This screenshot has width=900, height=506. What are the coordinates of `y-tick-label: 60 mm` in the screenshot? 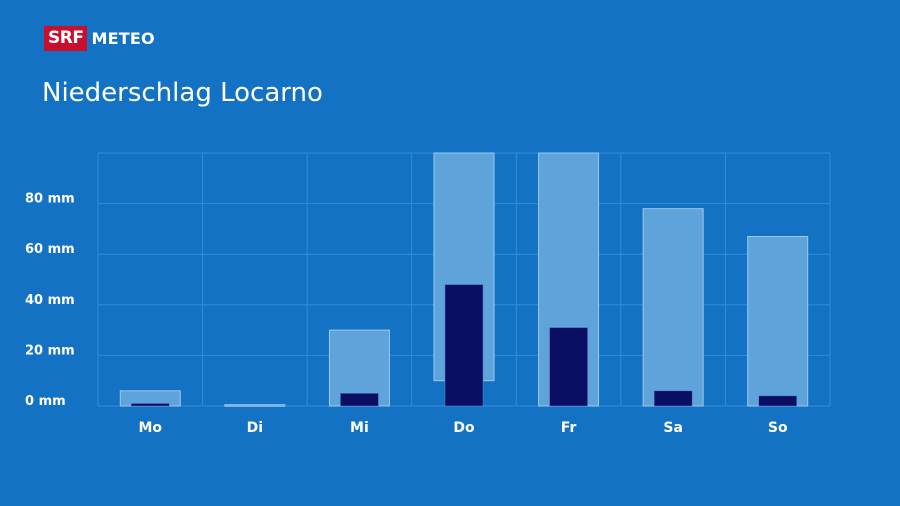 It's located at (50, 249).